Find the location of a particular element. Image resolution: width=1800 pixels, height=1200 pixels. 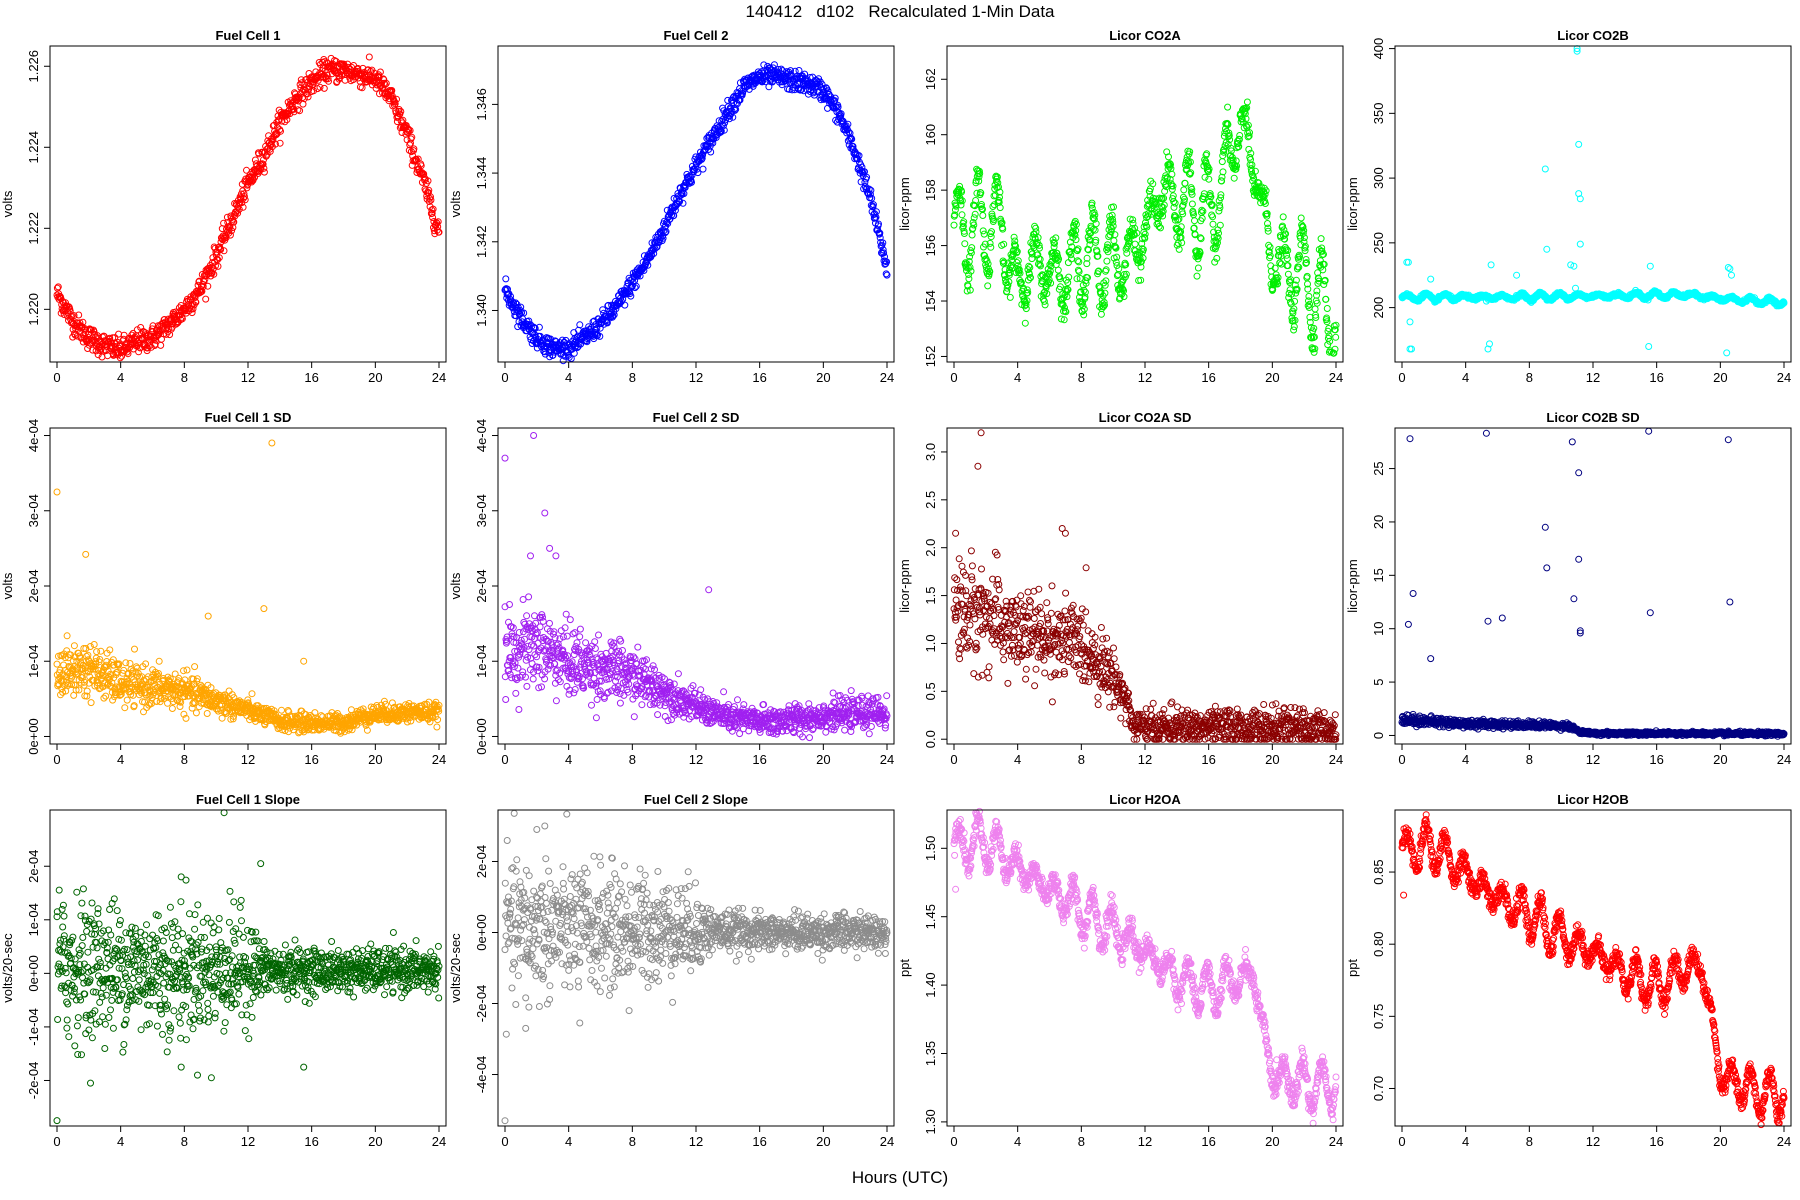

y-tick-label: 1.340 is located at coordinates (481, 310).